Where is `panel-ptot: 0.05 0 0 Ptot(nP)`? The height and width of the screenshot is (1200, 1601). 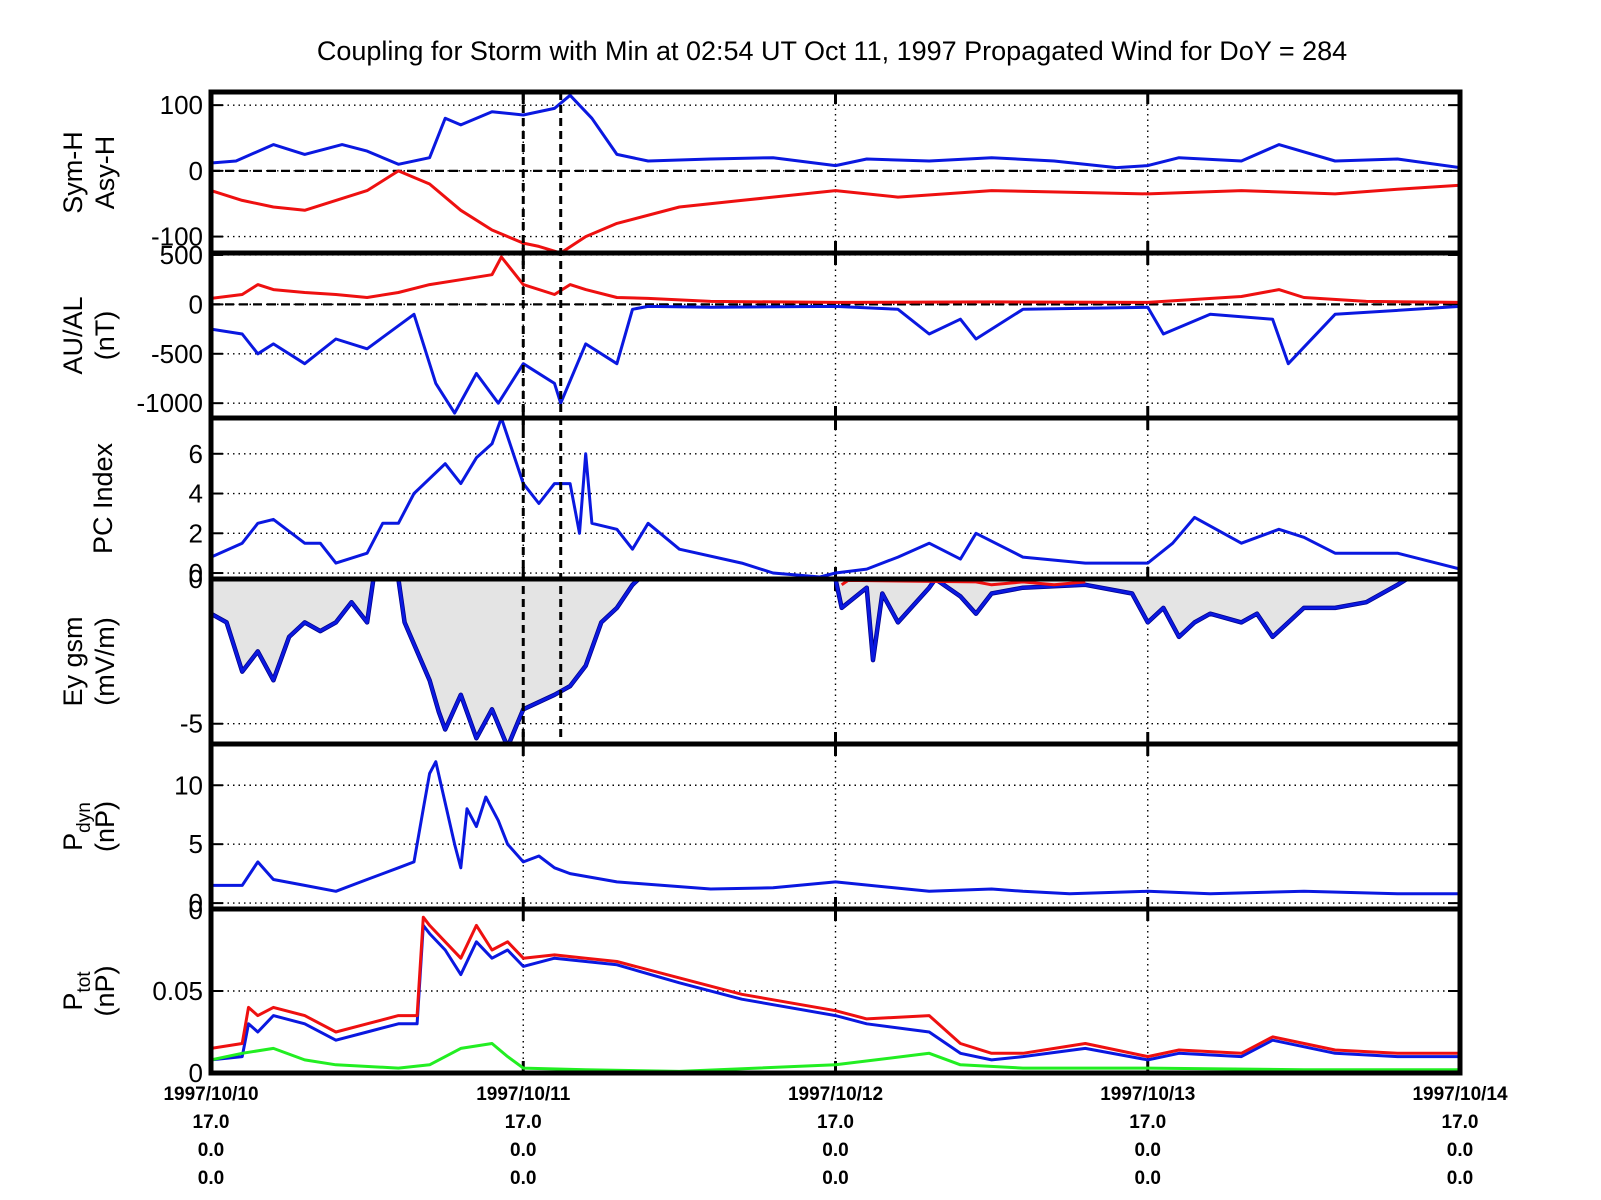 panel-ptot: 0.05 0 0 Ptot(nP) is located at coordinates (760, 991).